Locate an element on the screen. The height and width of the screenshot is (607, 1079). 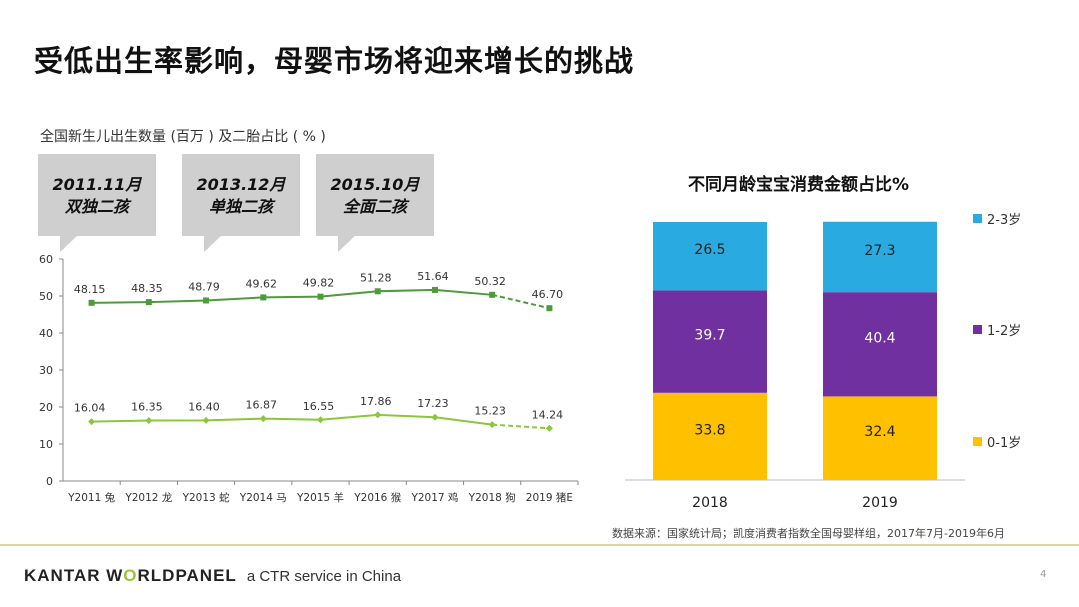
data-label: 17.86 is located at coordinates (376, 401).